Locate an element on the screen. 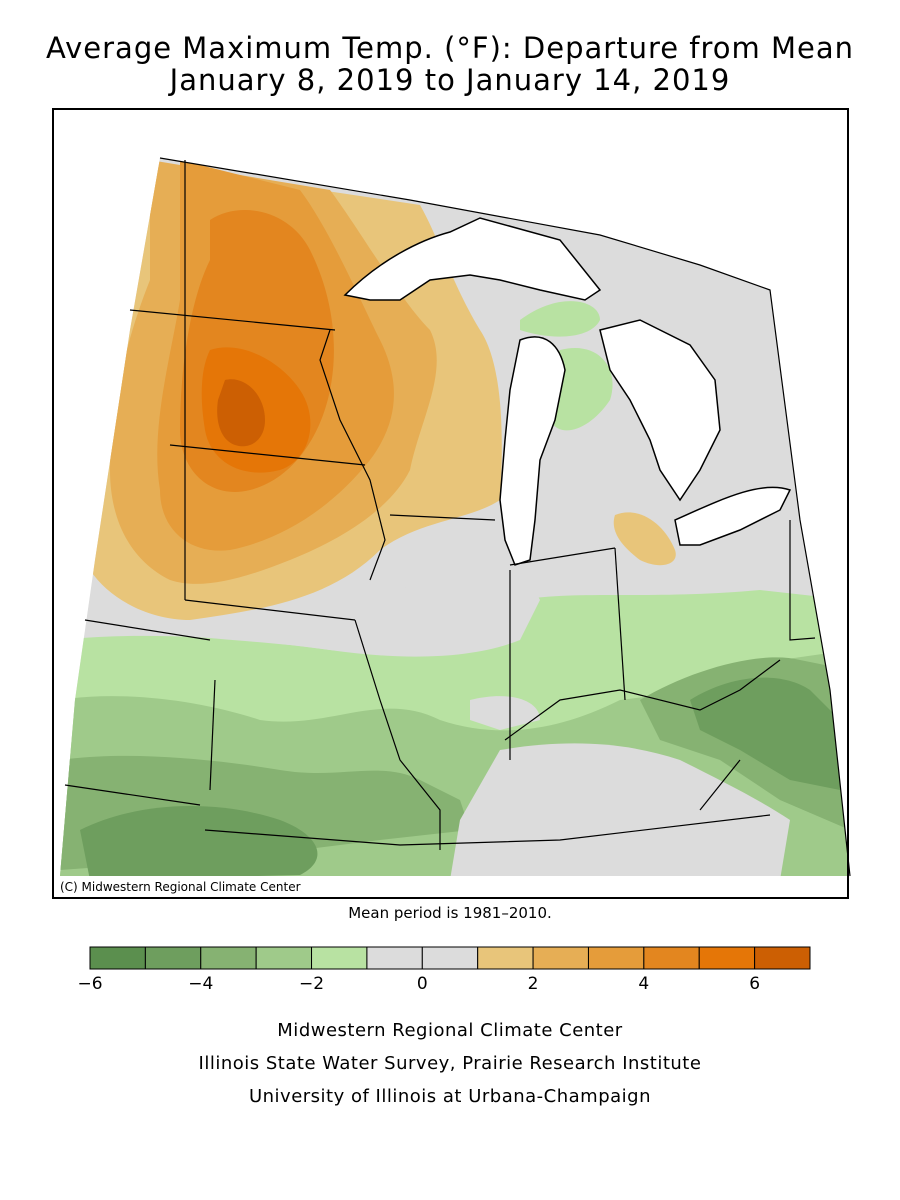  map-credit: (C) Midwestern Regional Climate Center is located at coordinates (180, 887).